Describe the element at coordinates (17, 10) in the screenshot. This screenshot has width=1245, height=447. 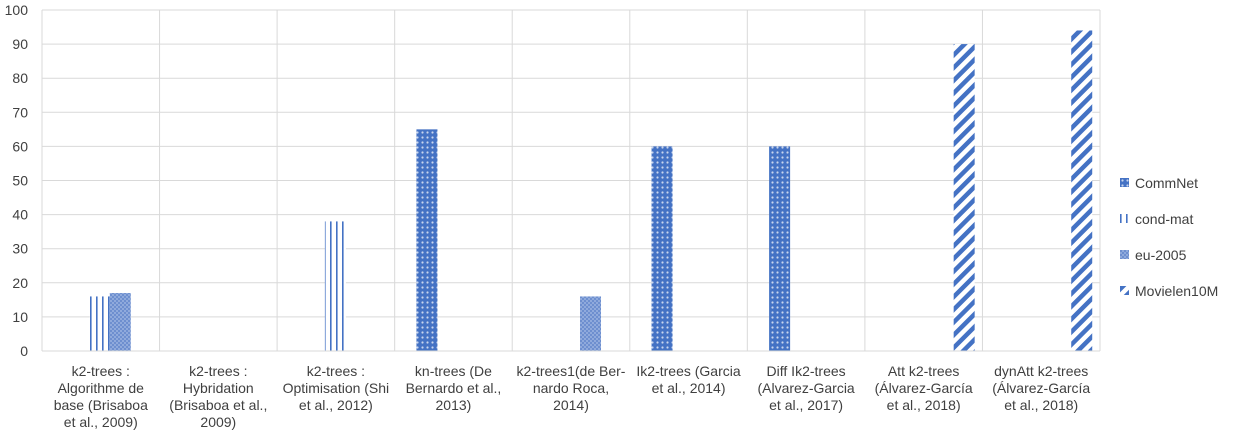
I see `y-tick-label: 100` at that location.